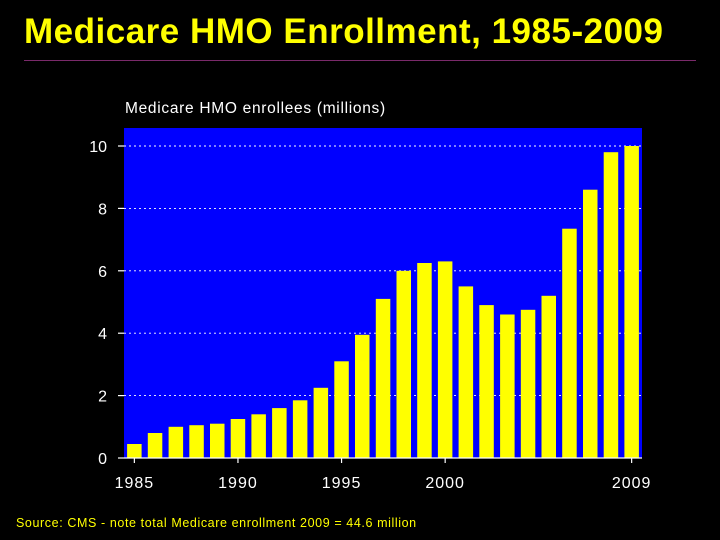  What do you see at coordinates (279, 433) in the screenshot?
I see `bar-1992` at bounding box center [279, 433].